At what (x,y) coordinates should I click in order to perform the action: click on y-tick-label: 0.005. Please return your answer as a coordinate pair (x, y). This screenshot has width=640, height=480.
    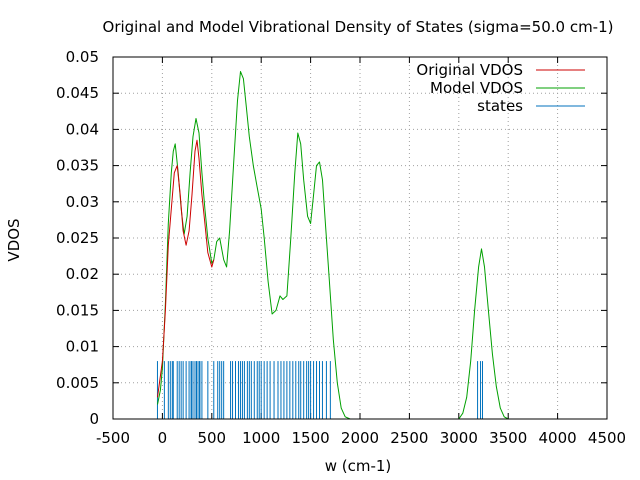
    Looking at the image, I should click on (77, 383).